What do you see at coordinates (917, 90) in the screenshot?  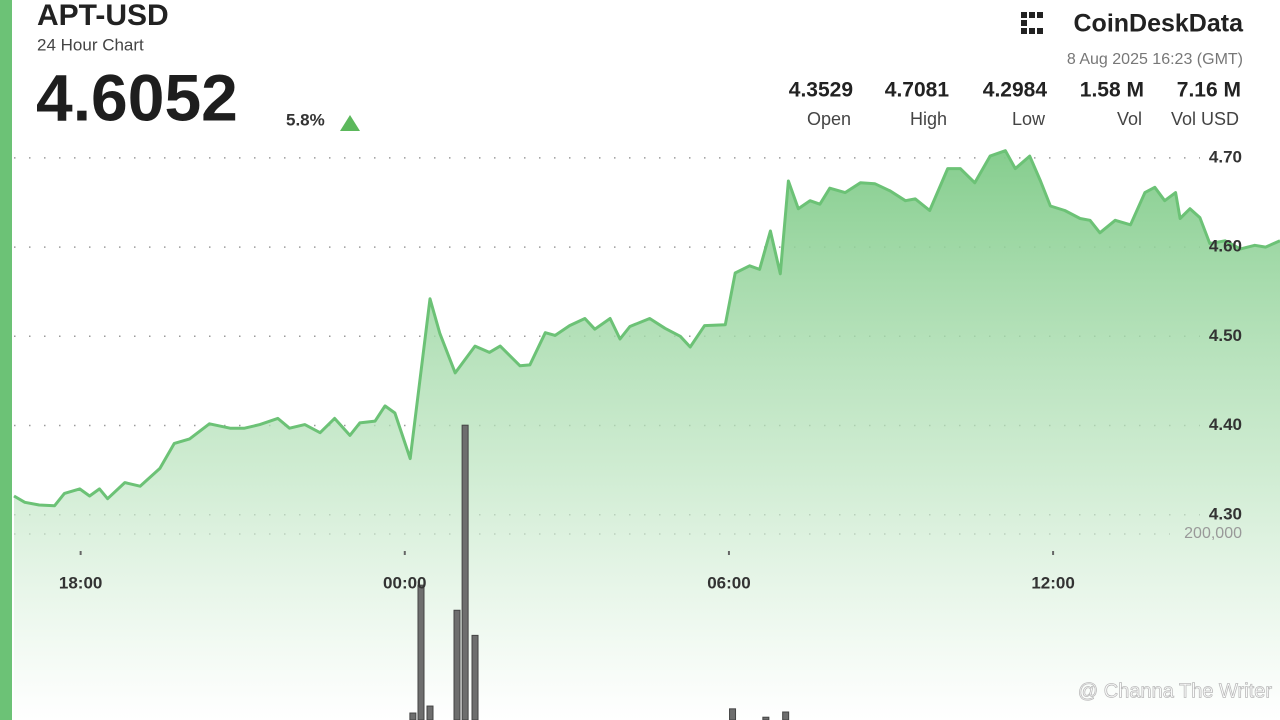 I see `stat-value: 4.7081` at bounding box center [917, 90].